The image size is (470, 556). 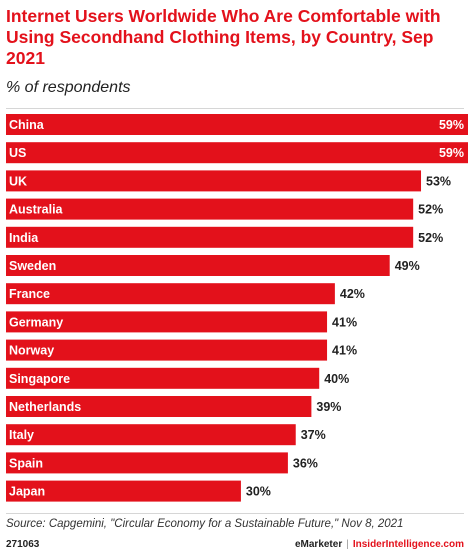 I want to click on category-label: China, so click(x=27, y=125).